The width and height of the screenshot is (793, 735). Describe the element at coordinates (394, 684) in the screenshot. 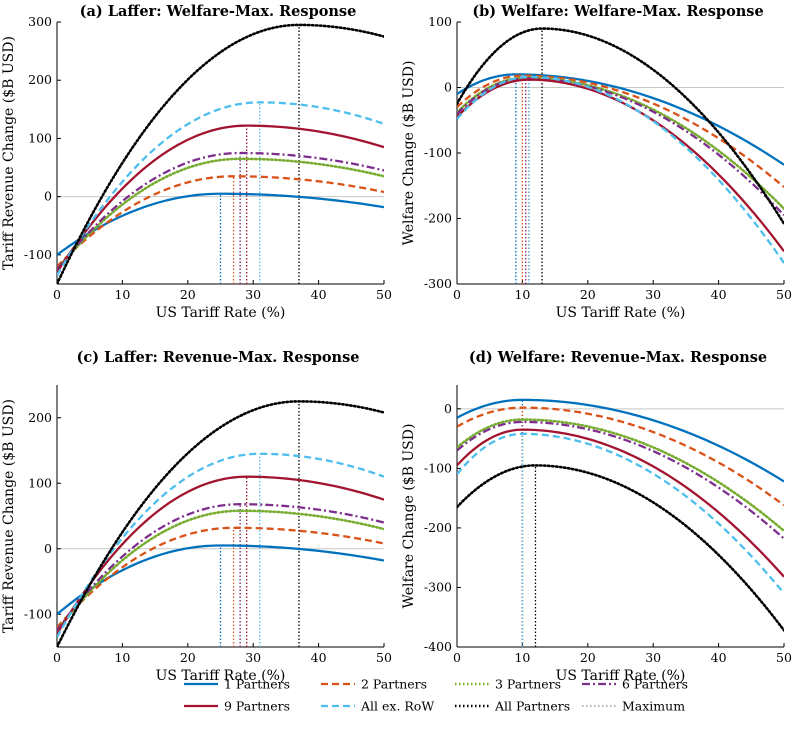

I see `legend-label-p2: 2 Partners` at that location.